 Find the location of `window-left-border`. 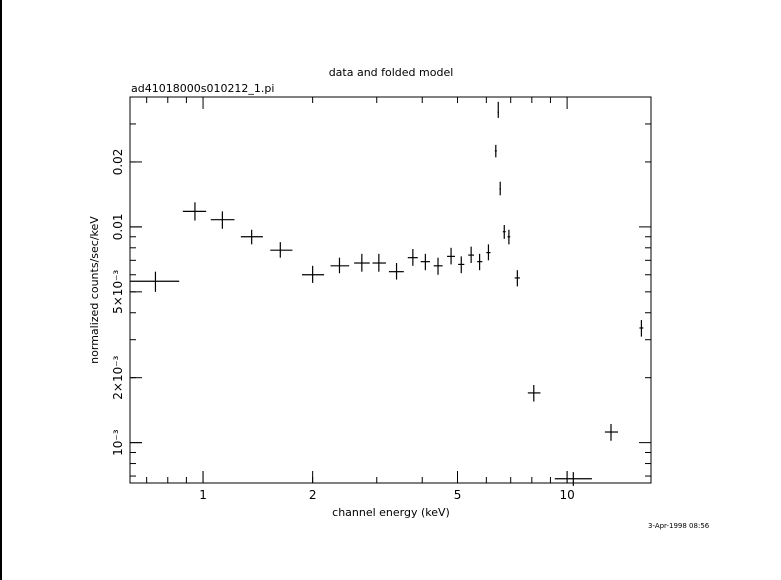

window-left-border is located at coordinates (1, 290).